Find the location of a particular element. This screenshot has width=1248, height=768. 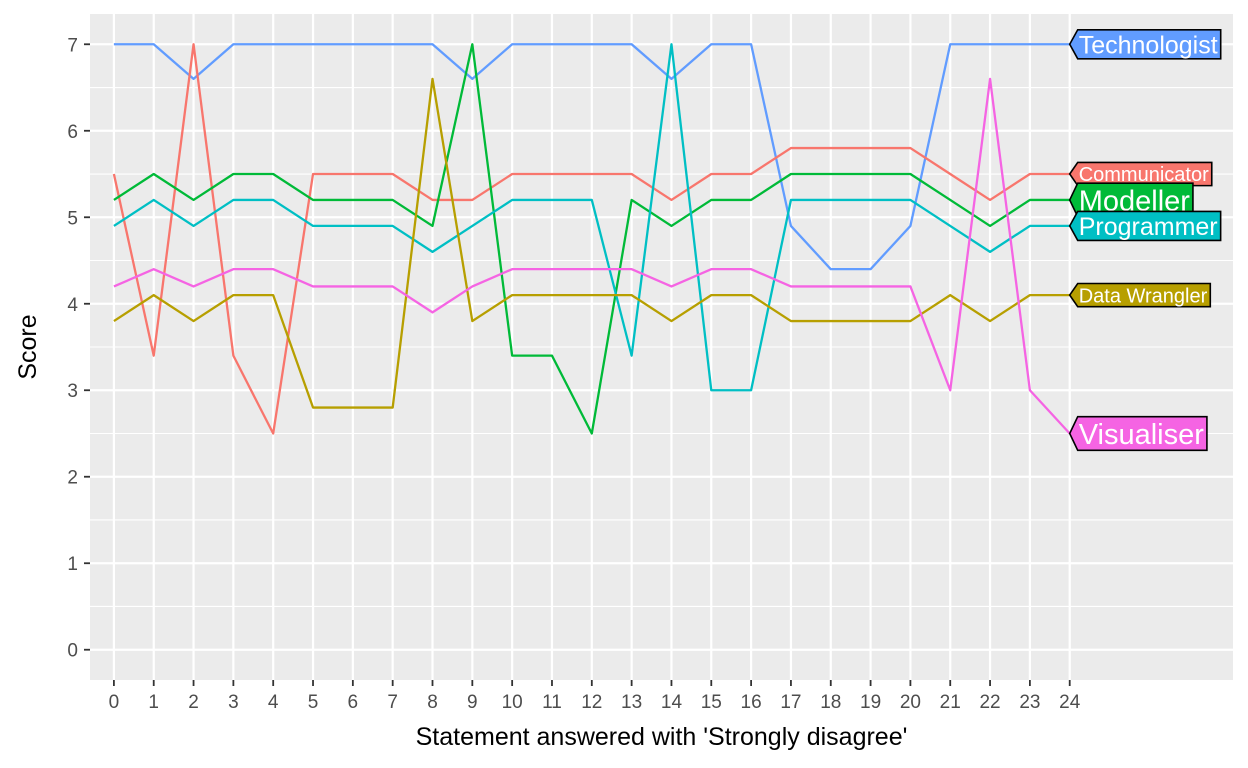

x-tick-label: 1 is located at coordinates (153, 702).